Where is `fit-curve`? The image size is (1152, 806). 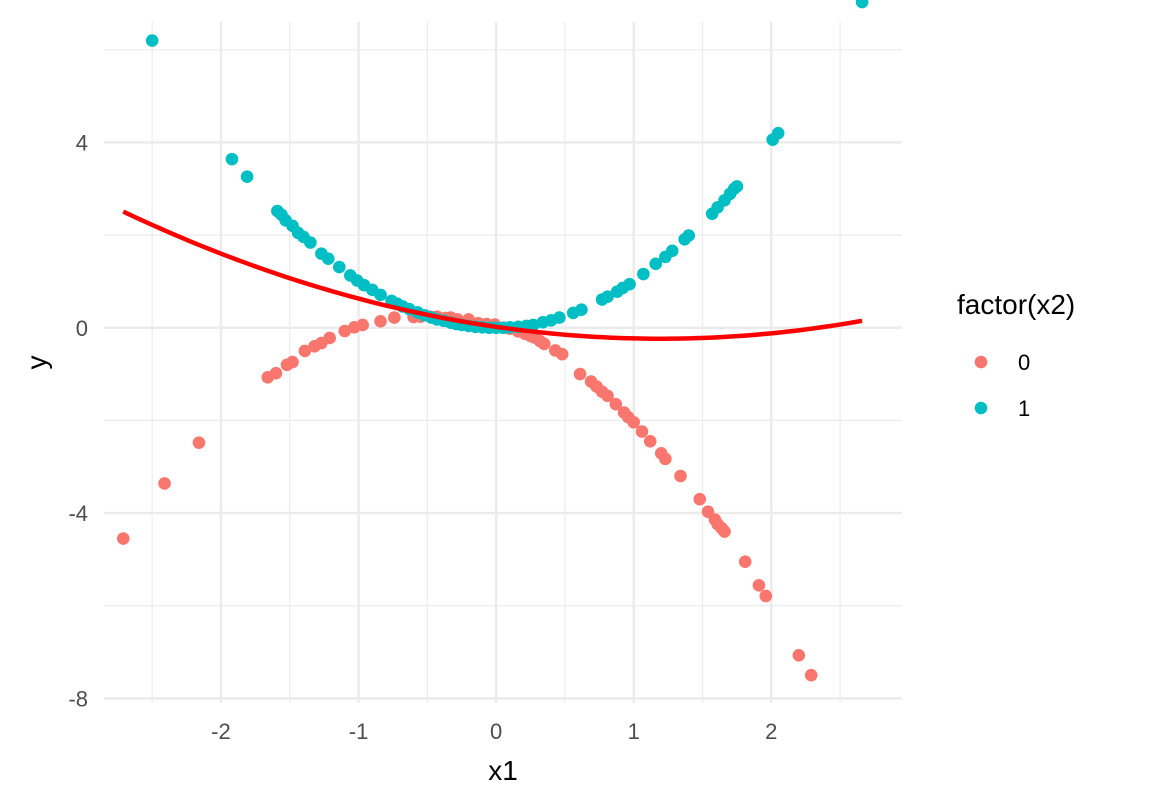
fit-curve is located at coordinates (492, 275).